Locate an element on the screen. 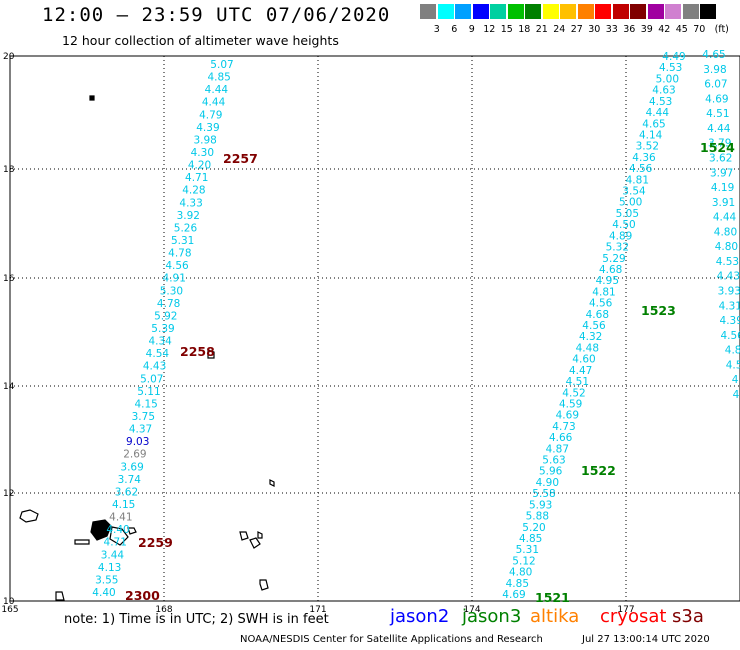  wave-height-value: 3.62 is located at coordinates (720, 158).